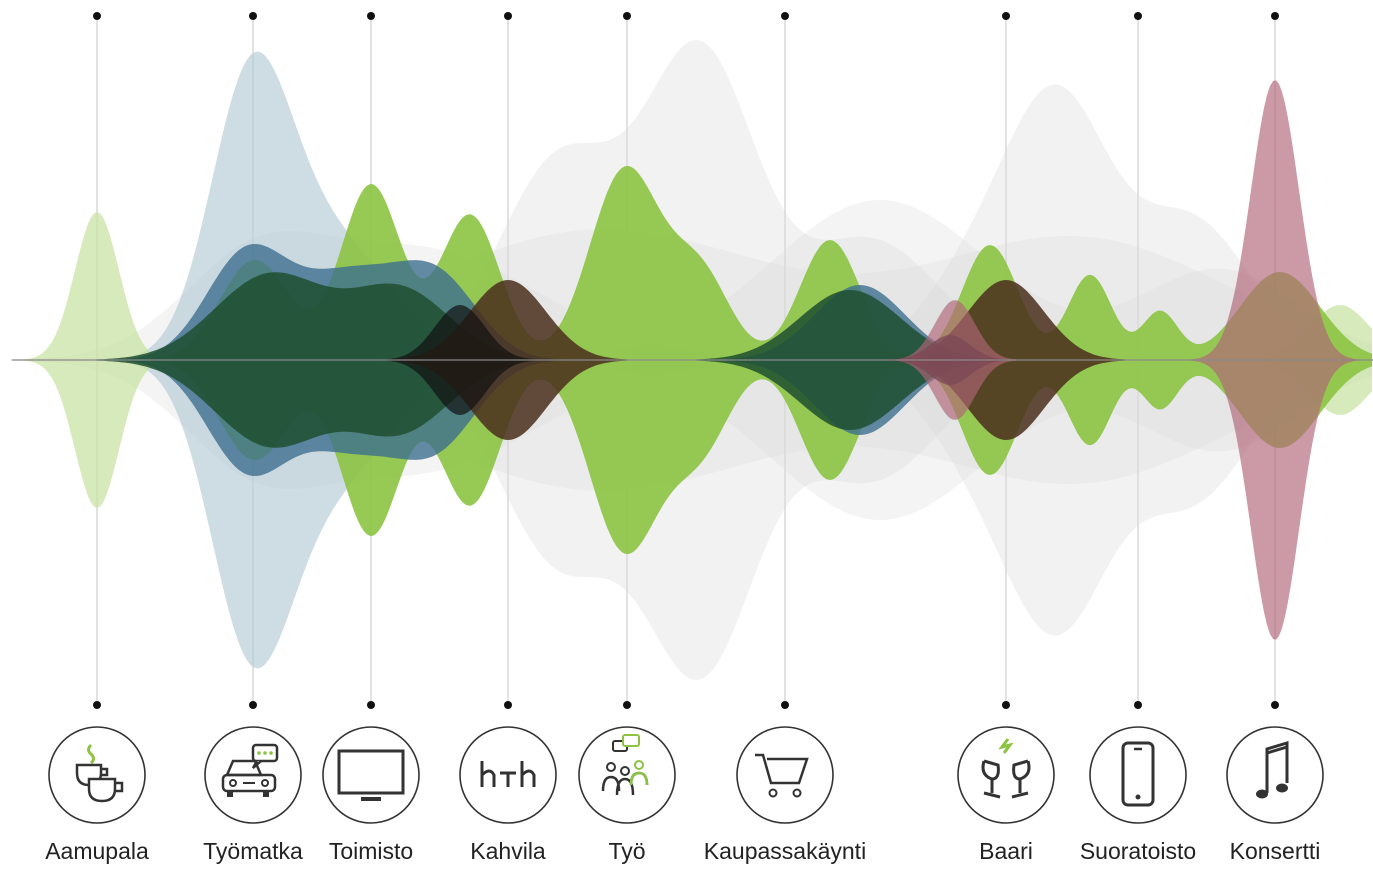 This screenshot has width=1373, height=870. I want to click on activity-label-tyomatka: Työmatka, so click(253, 851).